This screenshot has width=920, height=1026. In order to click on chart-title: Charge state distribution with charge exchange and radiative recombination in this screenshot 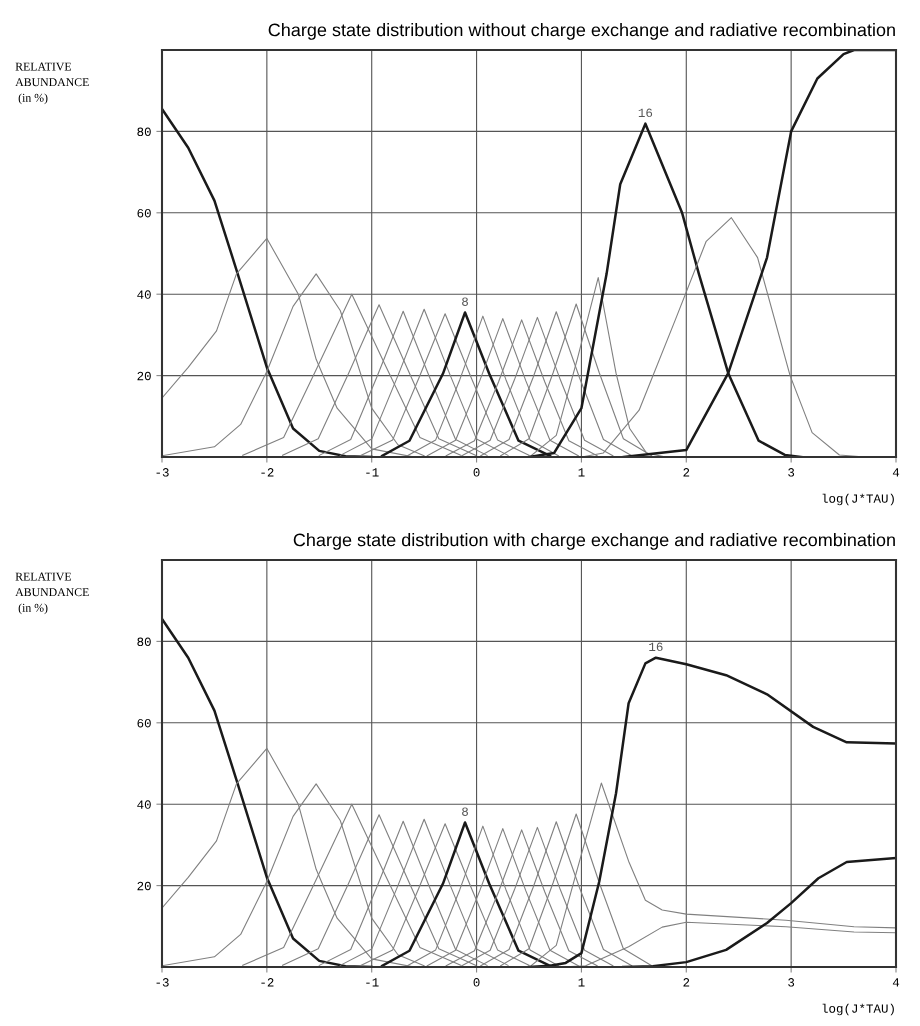, I will do `click(594, 541)`.